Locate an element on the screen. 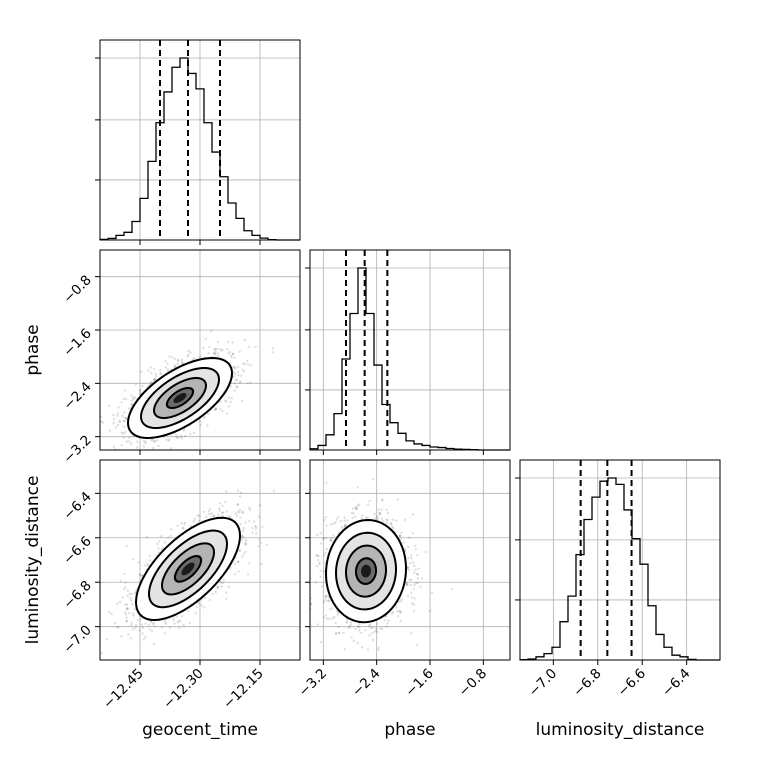 Image resolution: width=760 pixels, height=760 pixels. y-tick-label-luminosity-distance: −6.8 is located at coordinates (77, 595).